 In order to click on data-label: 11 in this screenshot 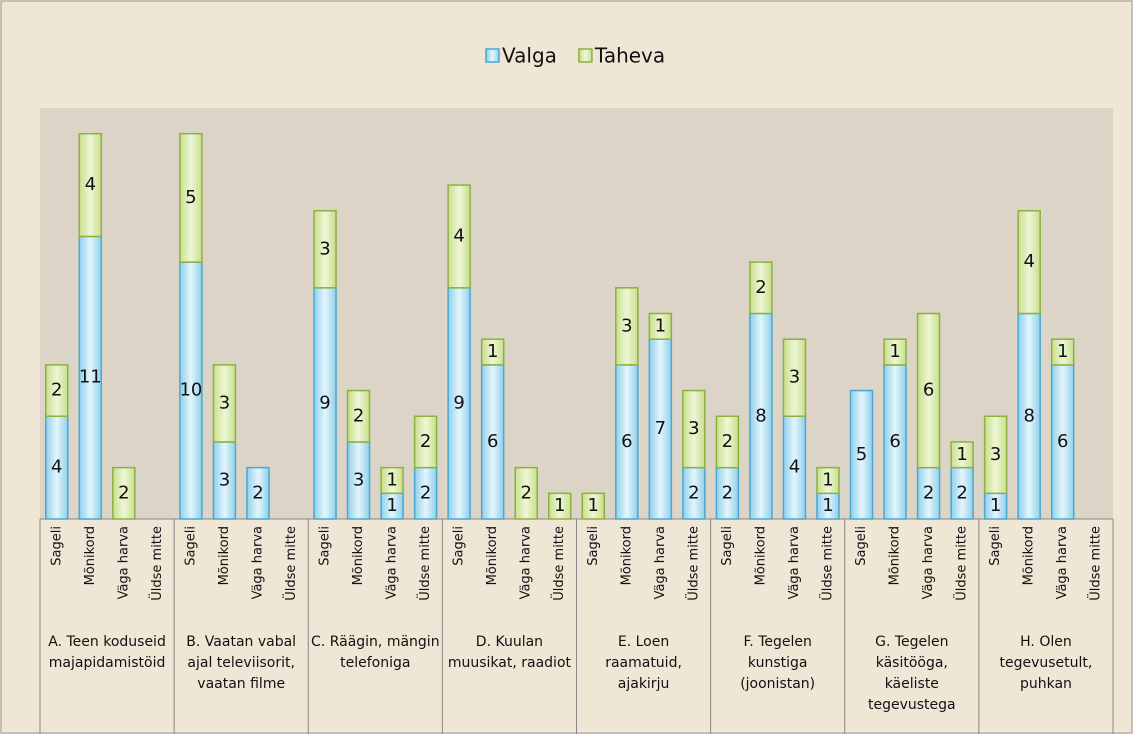, I will do `click(90, 377)`.